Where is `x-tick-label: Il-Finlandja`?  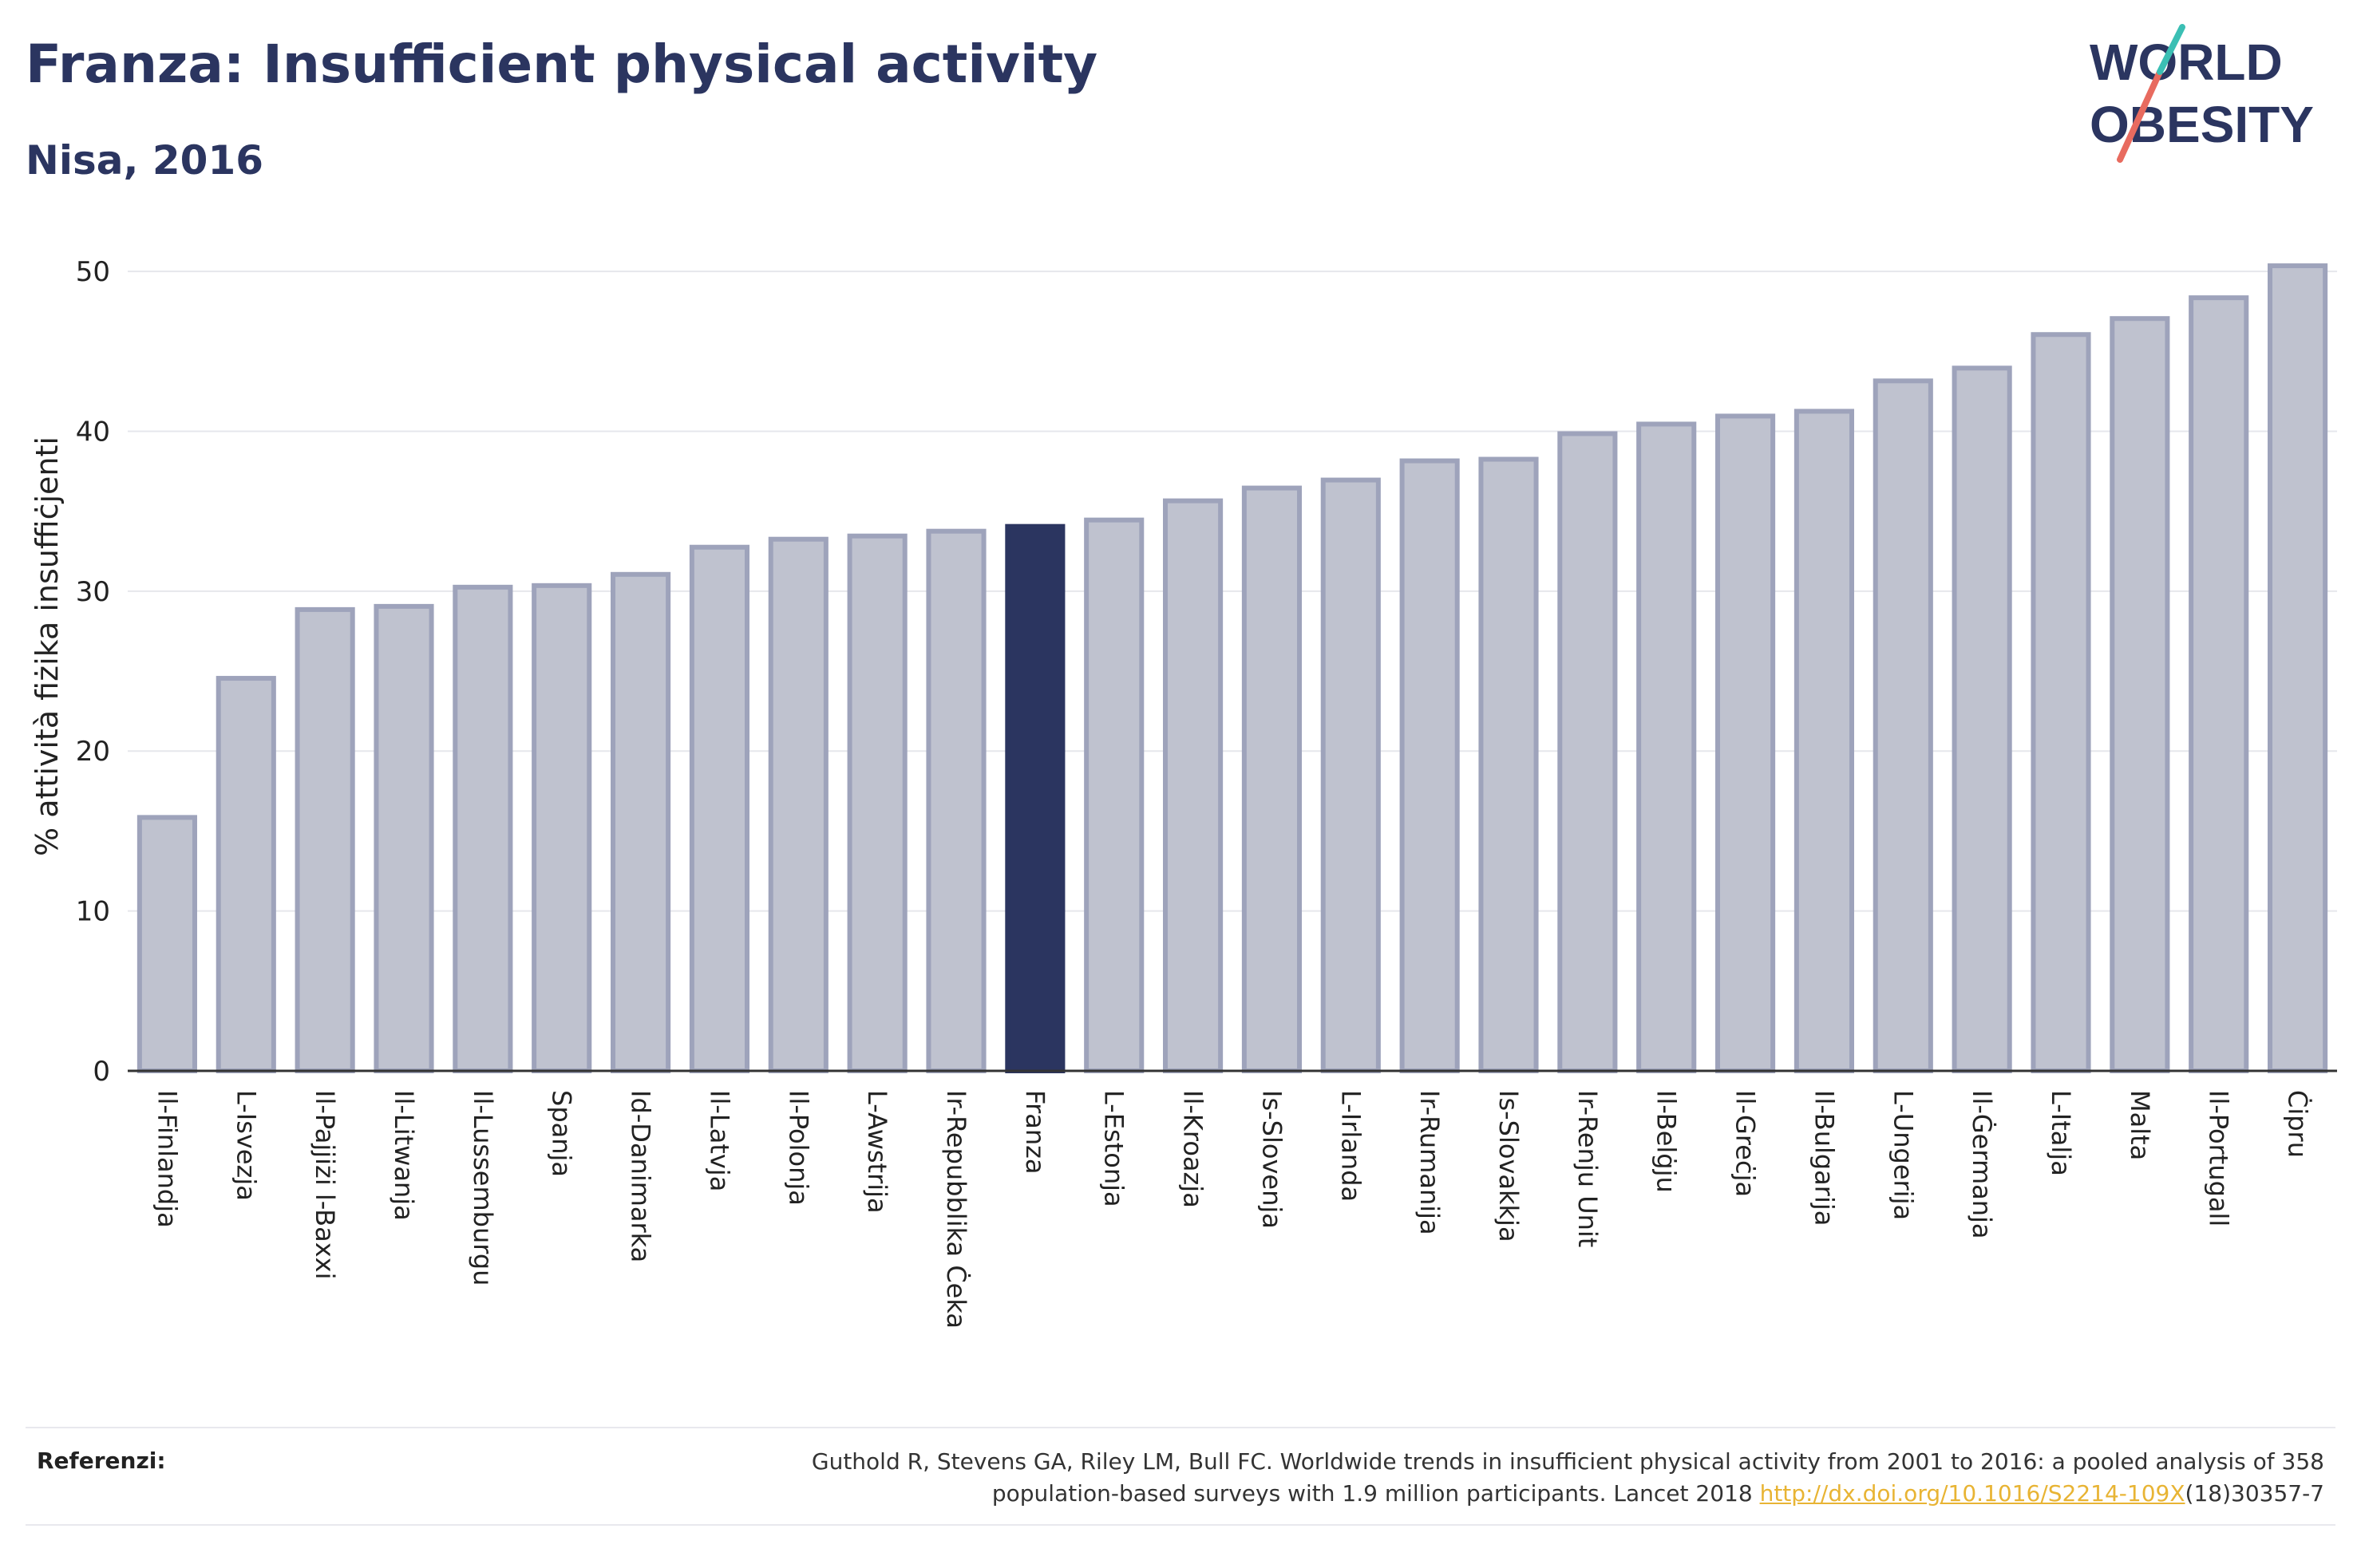 x-tick-label: Il-Finlandja is located at coordinates (167, 1159).